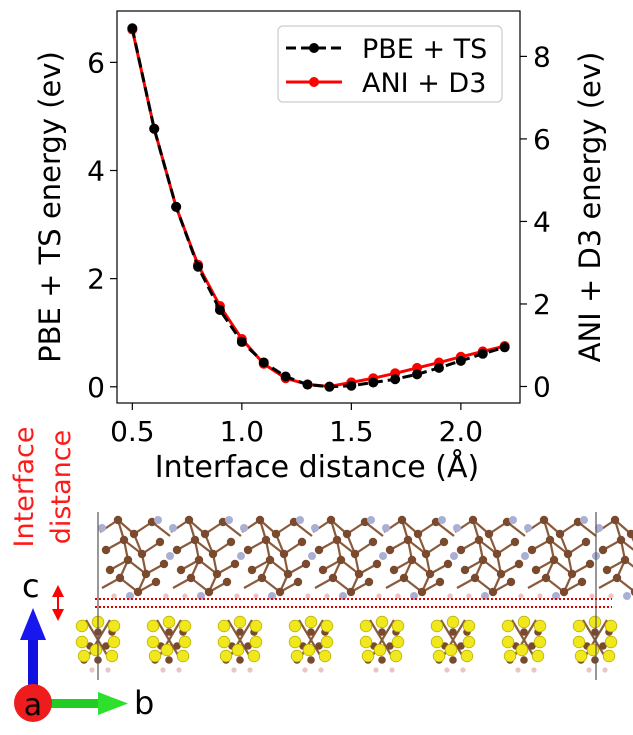 The width and height of the screenshot is (633, 735). What do you see at coordinates (314, 48) in the screenshot?
I see `legend-marker-pbe` at bounding box center [314, 48].